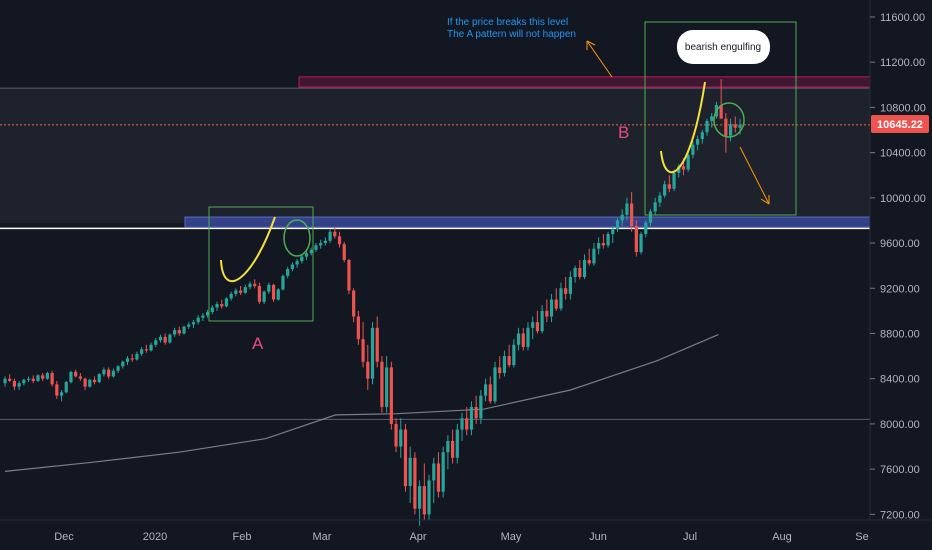 This screenshot has height=550, width=932. I want to click on last-price-tag: 10645.22, so click(900, 124).